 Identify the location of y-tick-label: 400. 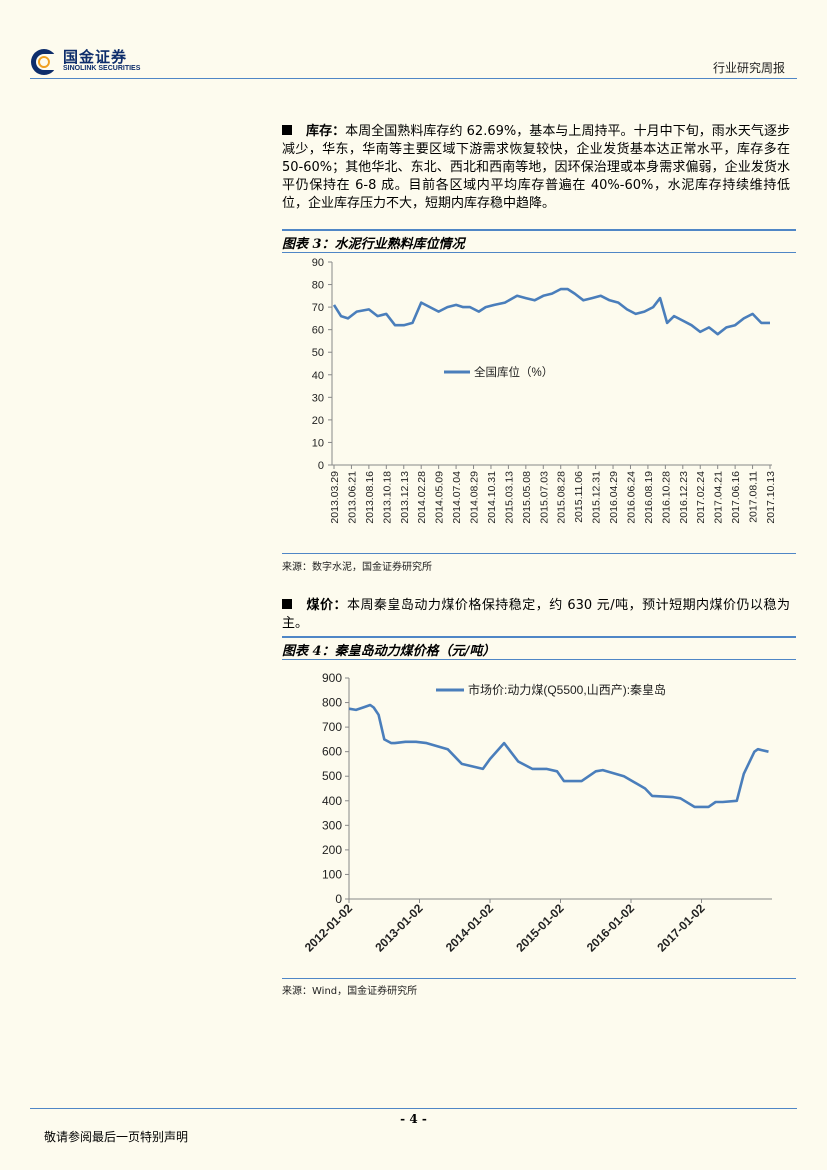
(332, 801).